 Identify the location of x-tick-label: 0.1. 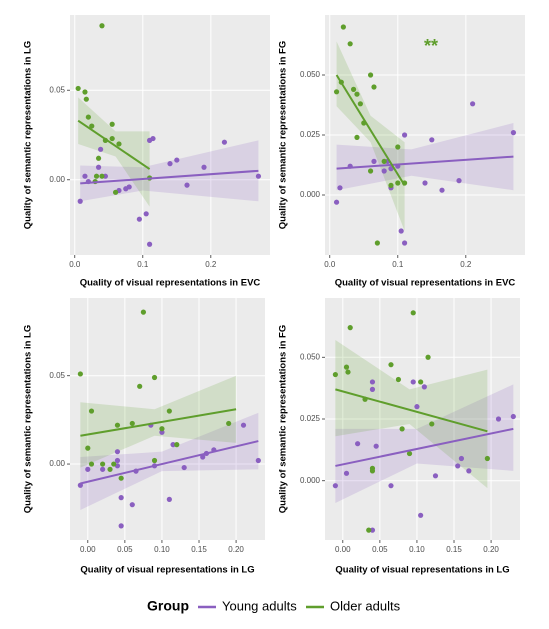
(398, 264).